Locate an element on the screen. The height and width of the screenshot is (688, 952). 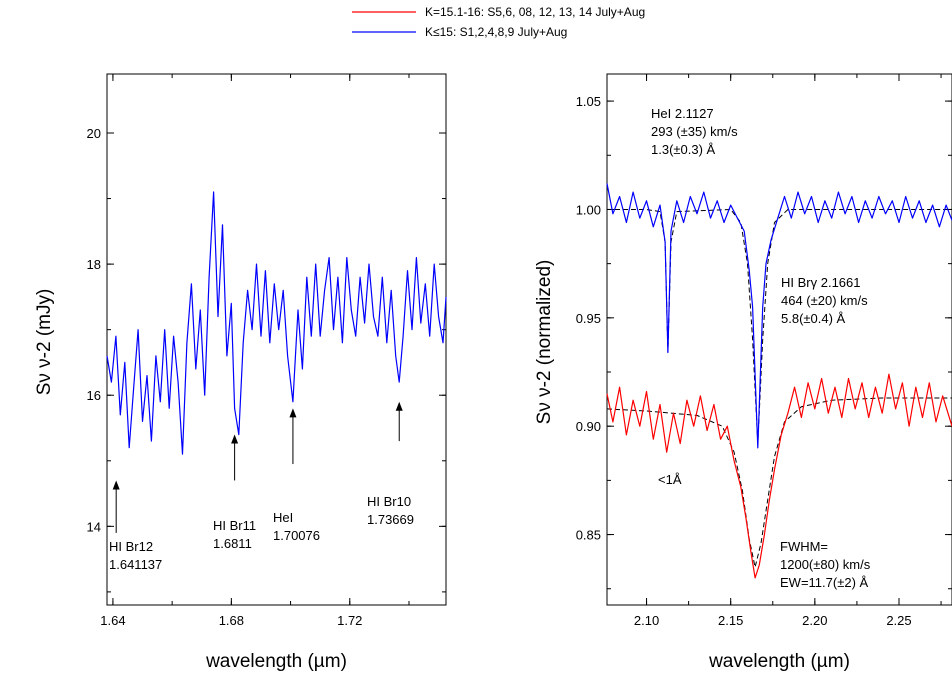
annotation-2: HeI 1.70076 is located at coordinates (296, 526).